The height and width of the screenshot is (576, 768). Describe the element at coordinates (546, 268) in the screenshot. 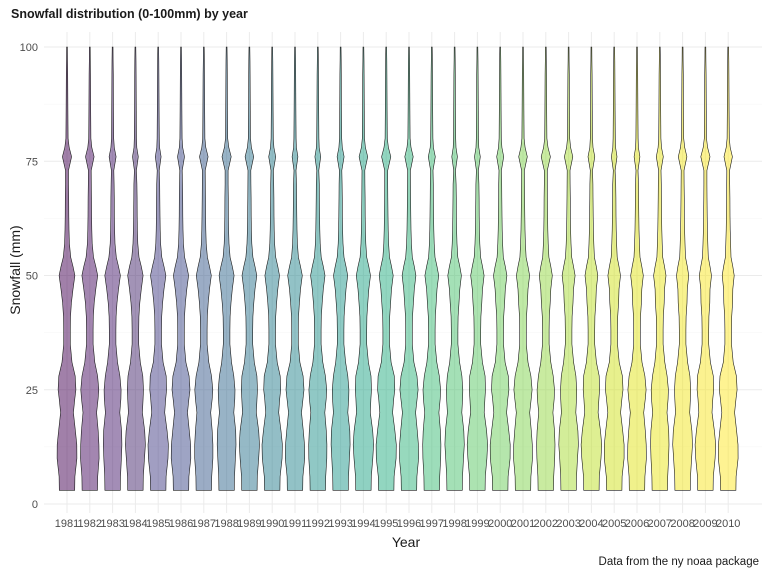

I see `violin-2002` at that location.